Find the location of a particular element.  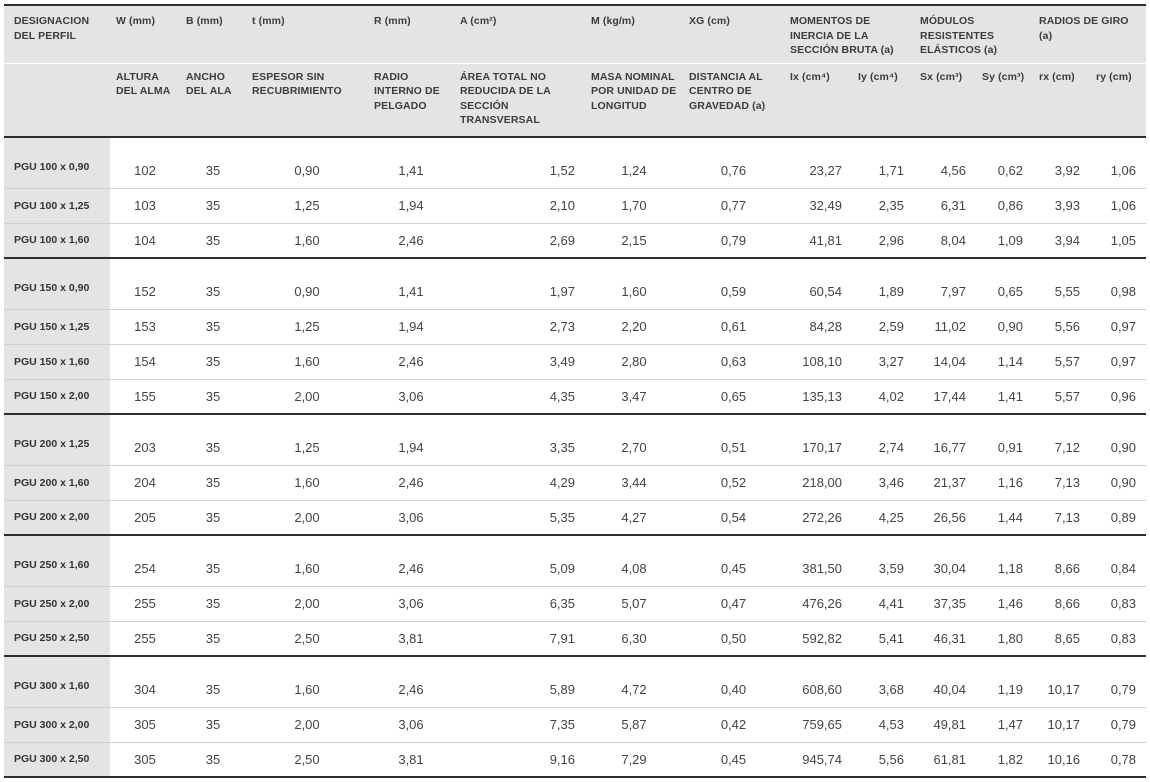

cell-rx: 5,56 is located at coordinates (1062, 327).